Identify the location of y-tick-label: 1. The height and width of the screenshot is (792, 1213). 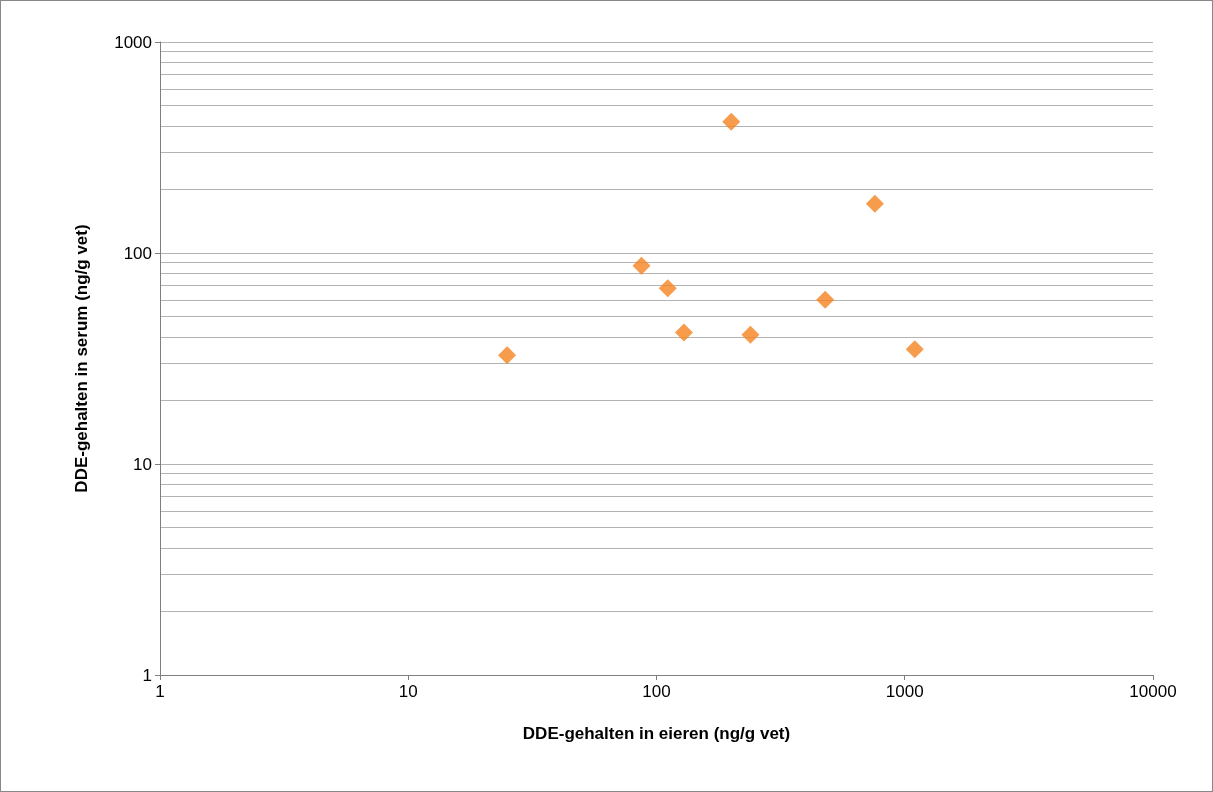
(147, 675).